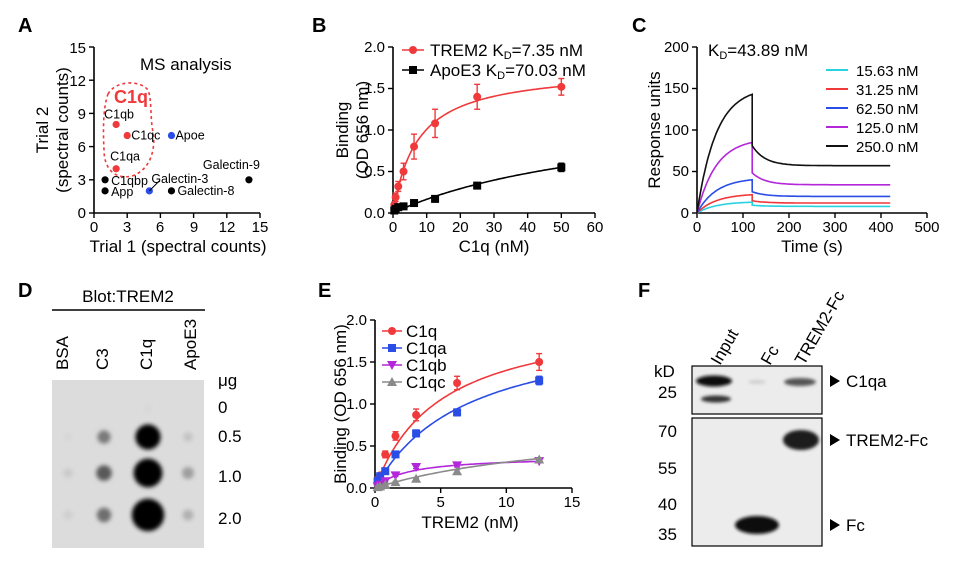 The height and width of the screenshot is (569, 960). What do you see at coordinates (654, 129) in the screenshot?
I see `panel-c-y-label: Response units` at bounding box center [654, 129].